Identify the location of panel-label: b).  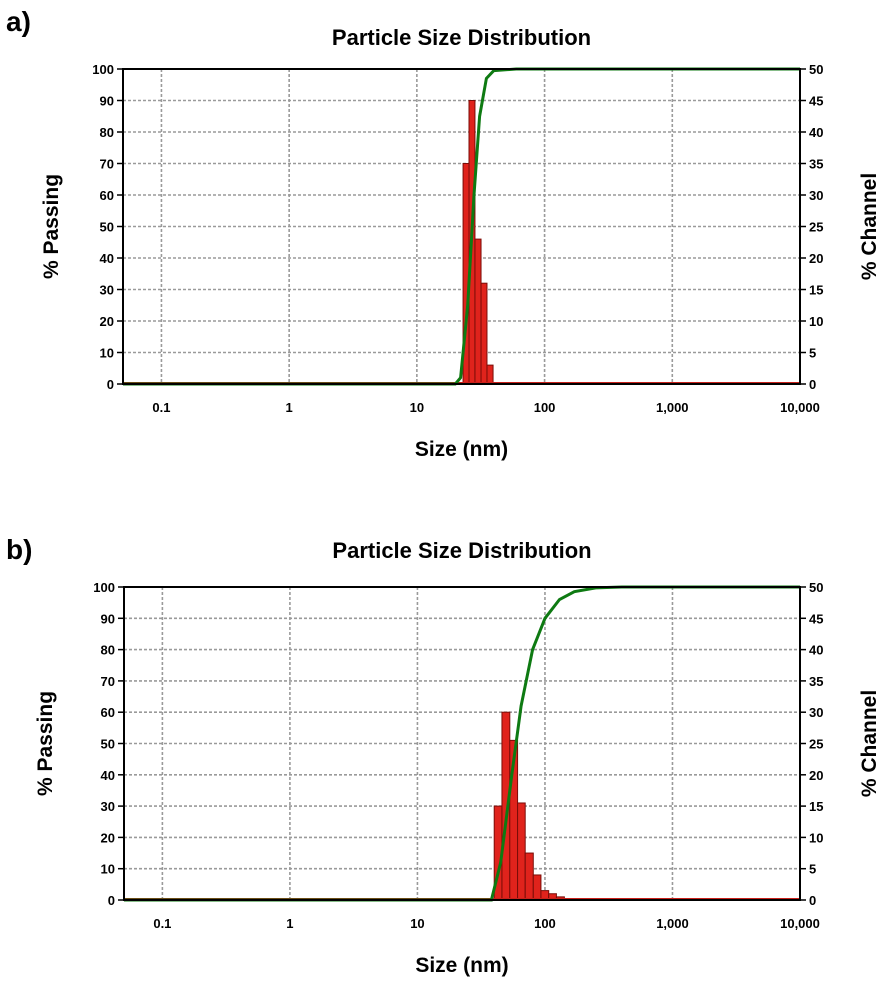
(19, 549).